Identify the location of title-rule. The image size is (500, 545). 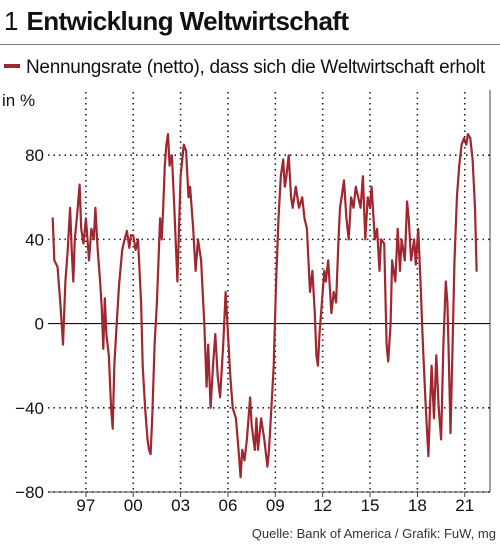
(250, 44).